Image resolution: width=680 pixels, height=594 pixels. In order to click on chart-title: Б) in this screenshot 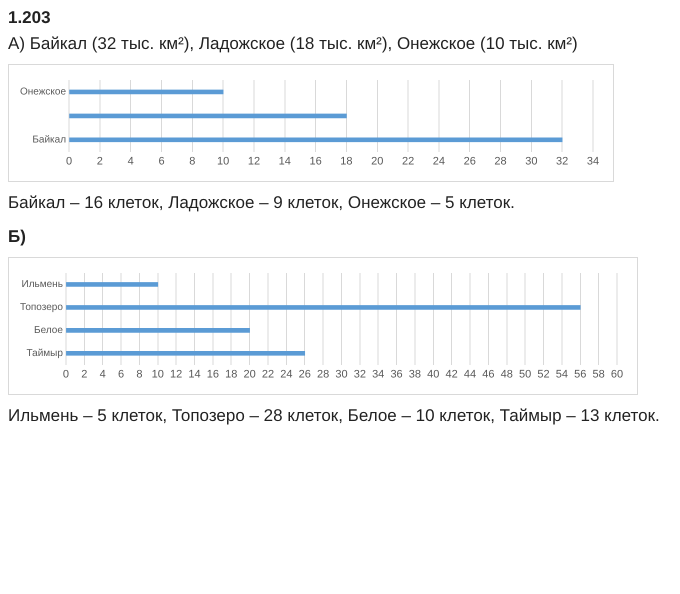, I will do `click(17, 237)`.